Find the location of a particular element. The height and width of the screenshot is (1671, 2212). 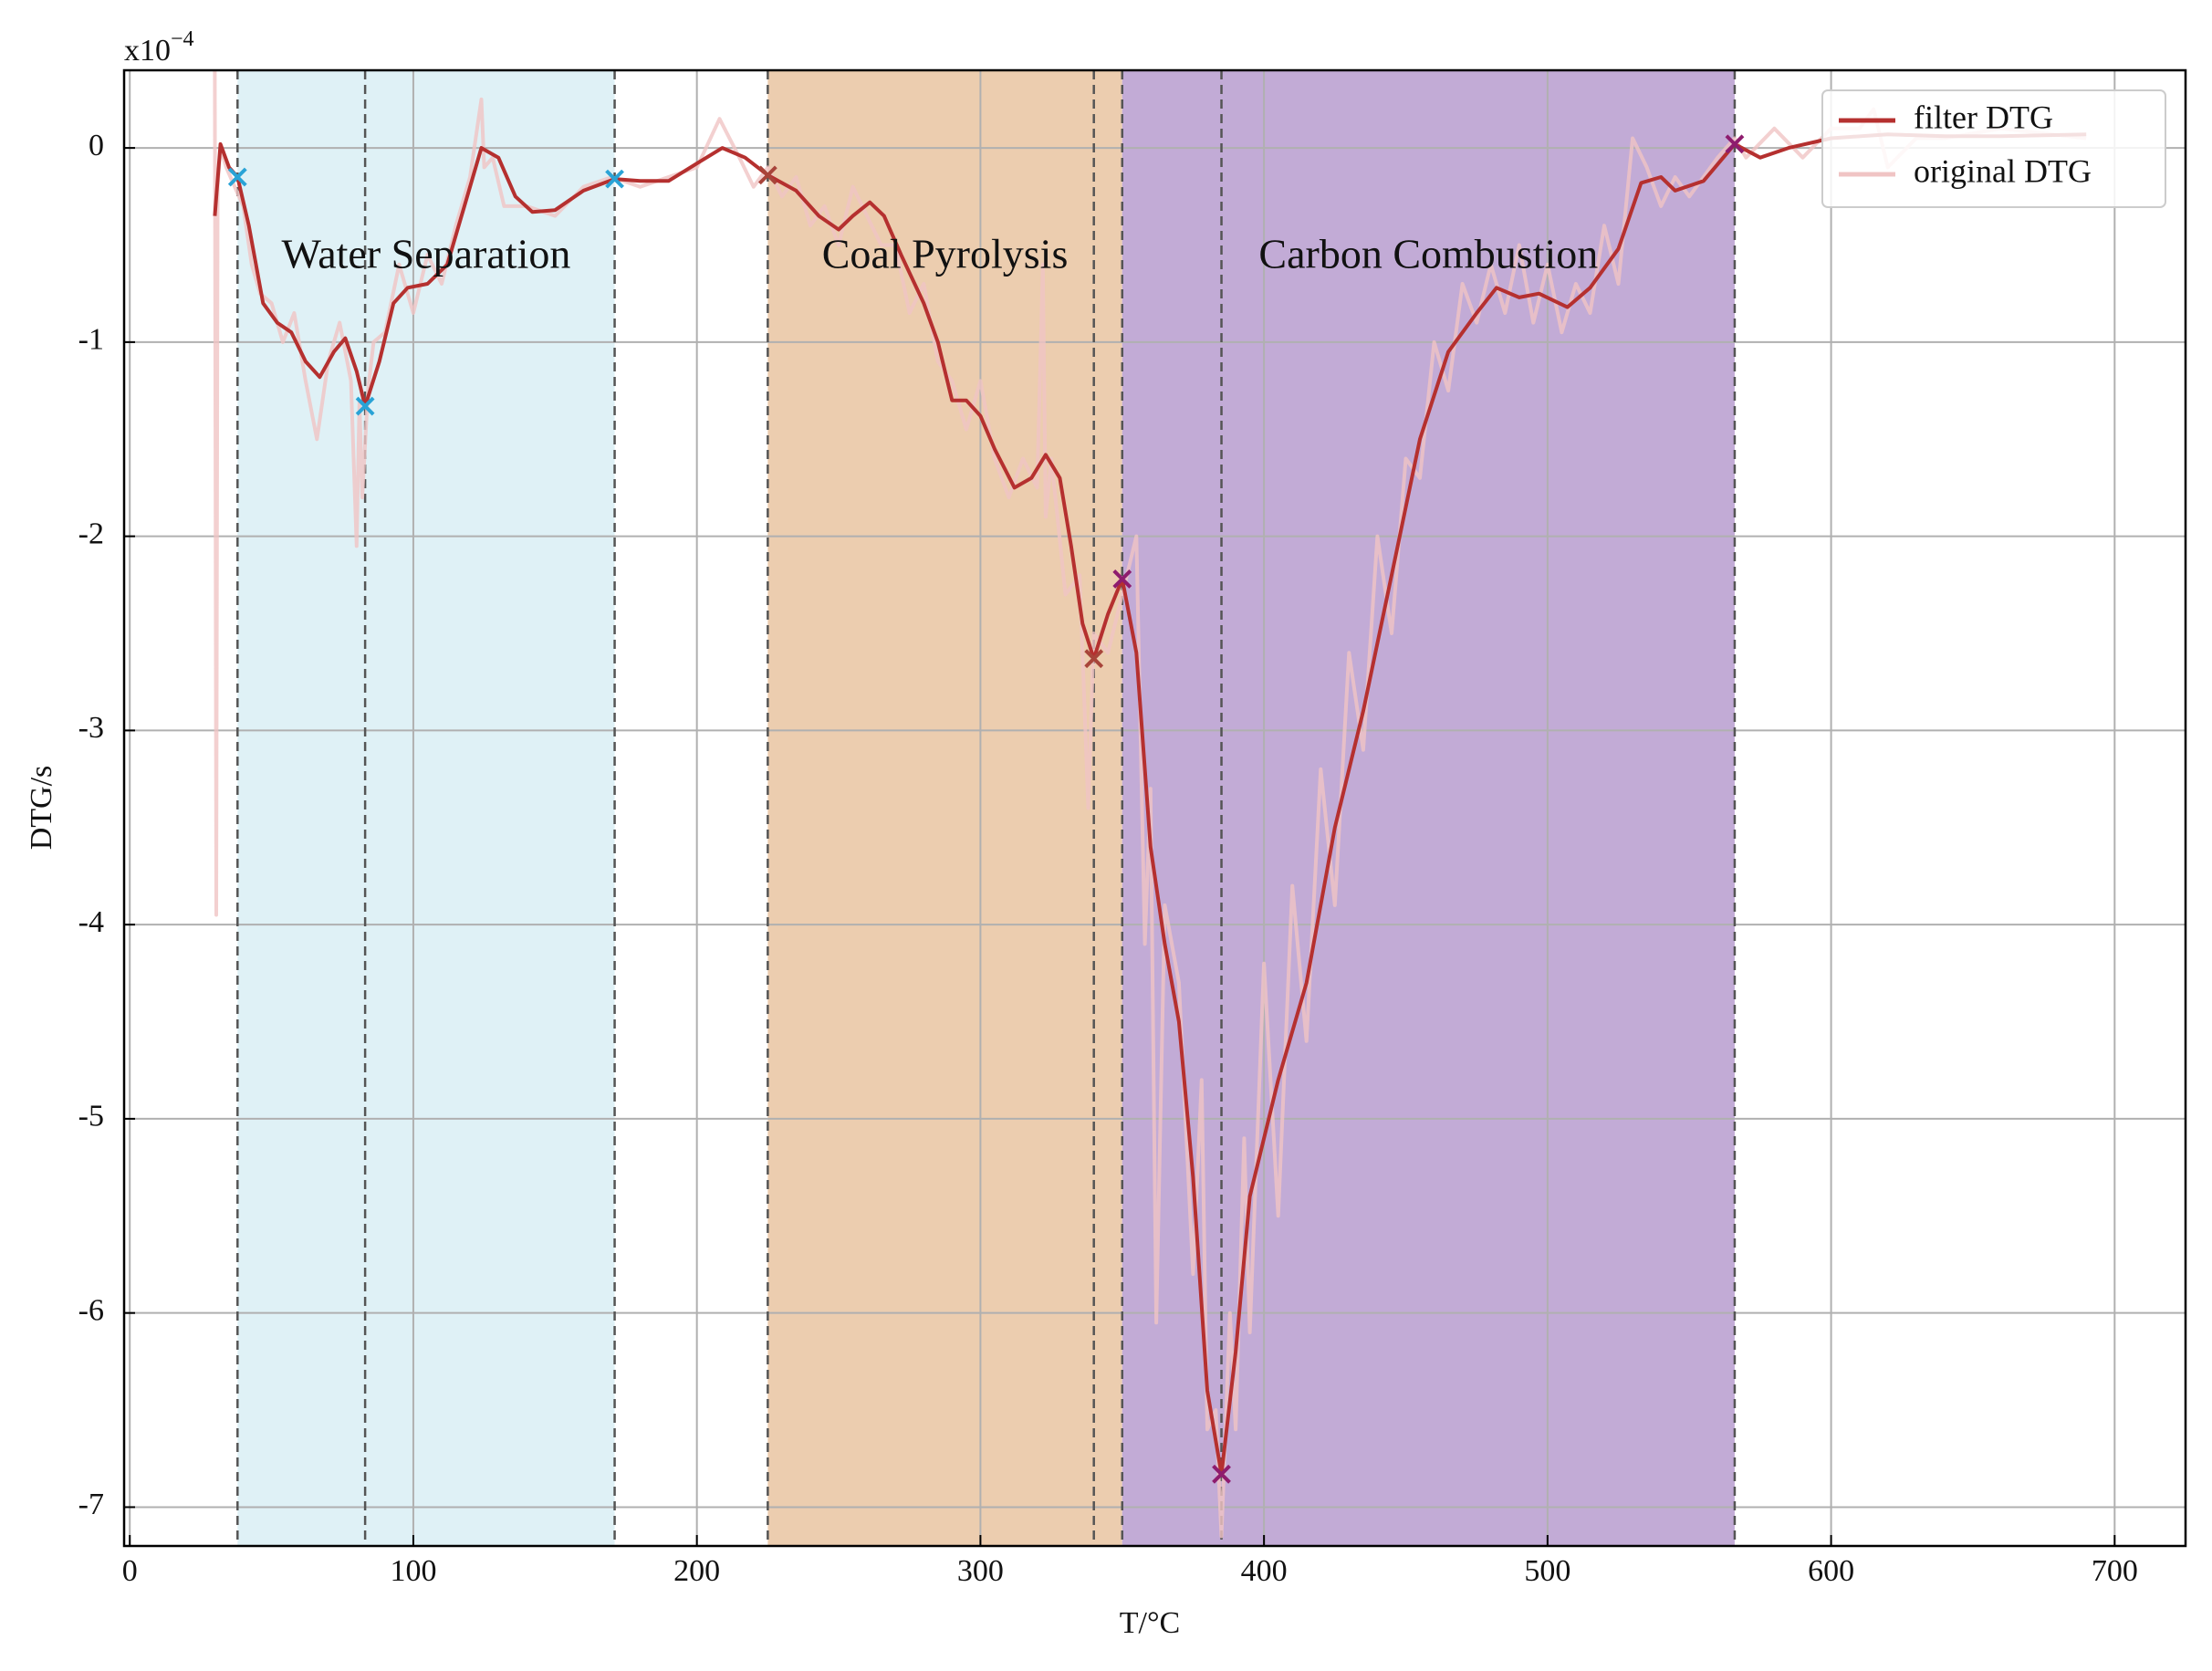

y-tick-label: -7 is located at coordinates (91, 1504).